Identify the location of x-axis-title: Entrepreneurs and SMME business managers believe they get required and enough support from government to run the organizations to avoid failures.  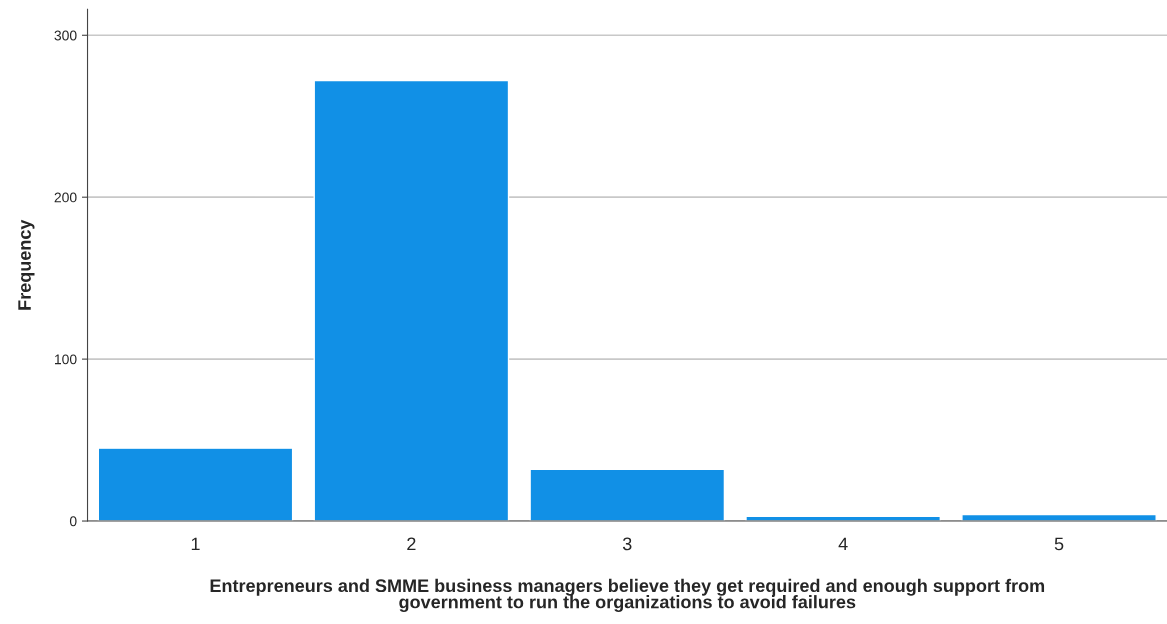
(627, 595).